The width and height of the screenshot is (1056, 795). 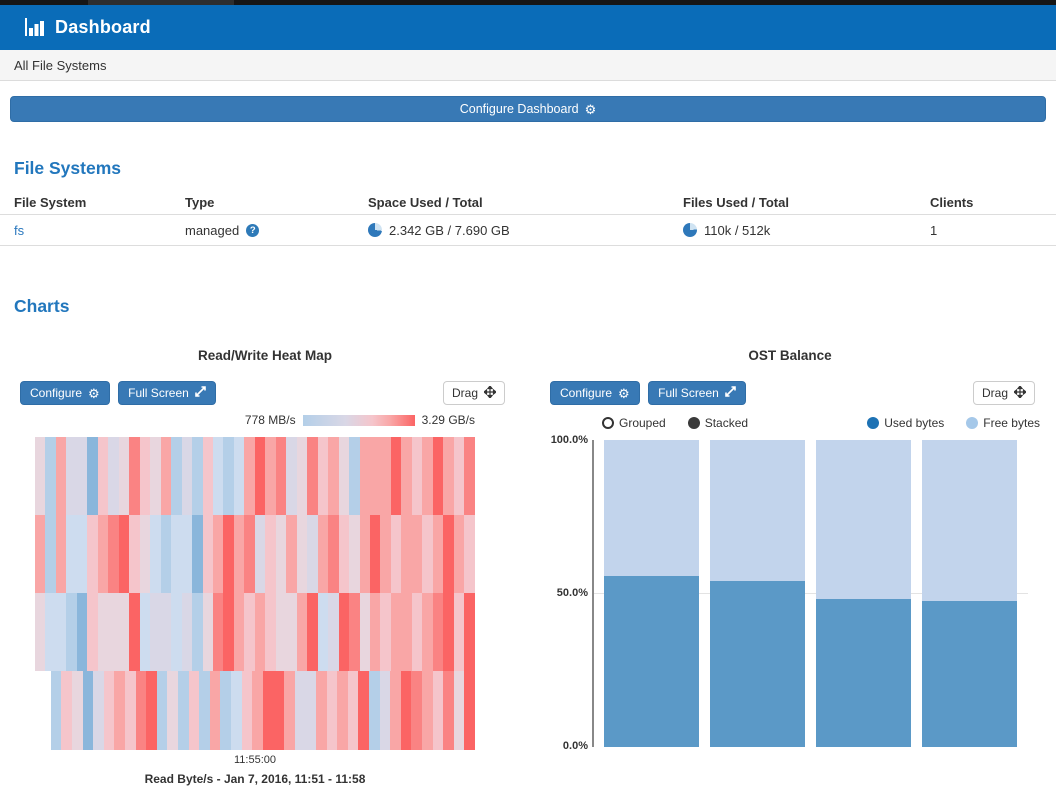 I want to click on files-value: 110k / 512k, so click(x=737, y=230).